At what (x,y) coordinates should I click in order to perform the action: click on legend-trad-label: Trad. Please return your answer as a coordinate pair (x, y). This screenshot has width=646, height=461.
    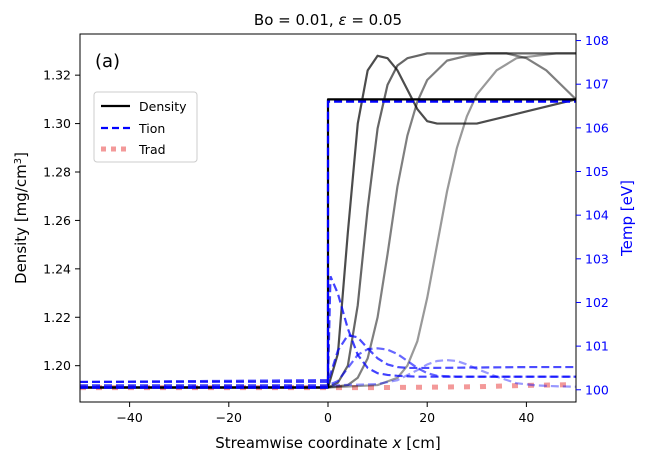
    Looking at the image, I should click on (152, 149).